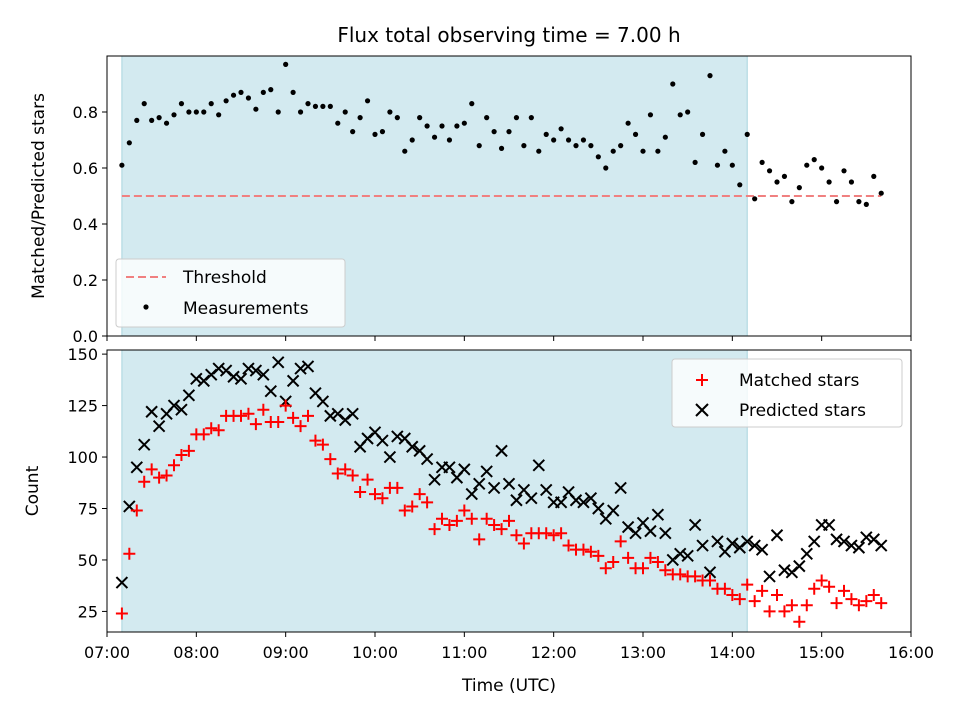  Describe the element at coordinates (85, 336) in the screenshot. I see `top-y-tick-label: 0.0` at that location.